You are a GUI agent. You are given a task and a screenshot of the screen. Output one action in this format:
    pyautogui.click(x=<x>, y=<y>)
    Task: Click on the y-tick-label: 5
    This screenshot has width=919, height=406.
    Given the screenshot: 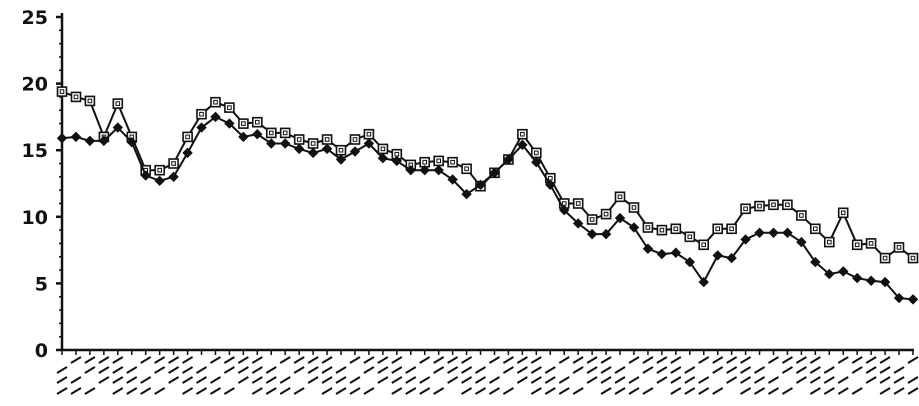 What is the action you would take?
    pyautogui.click(x=41, y=284)
    